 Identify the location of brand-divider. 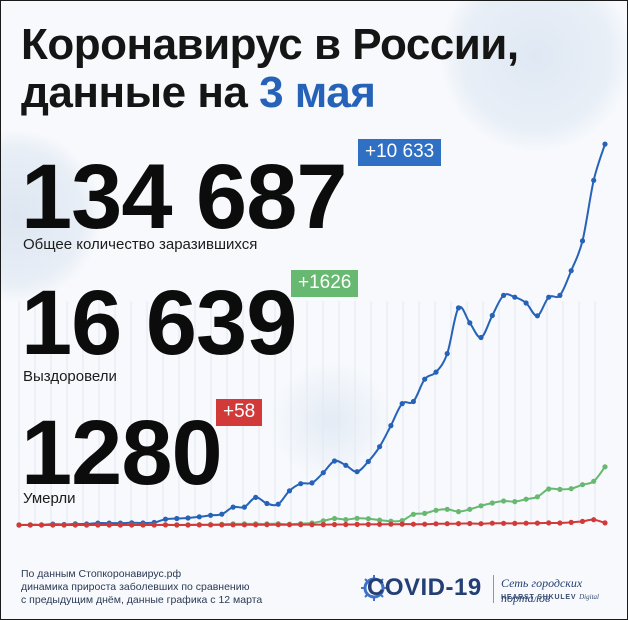
(493, 589).